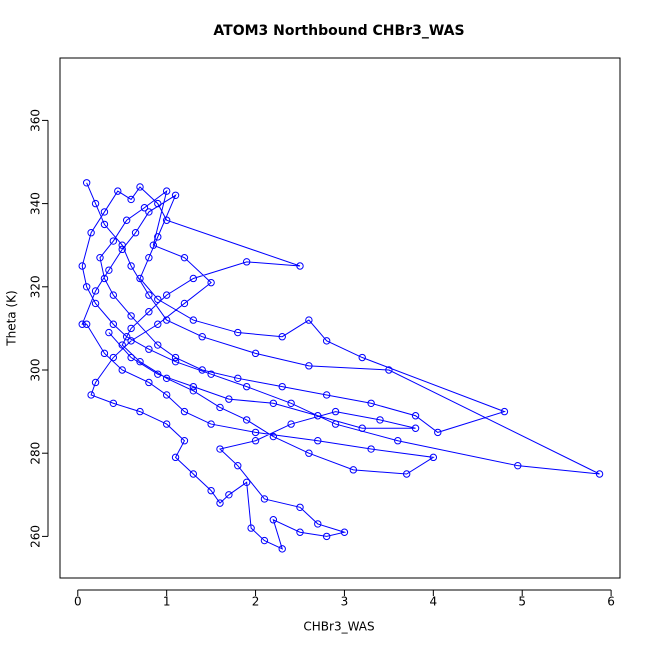  What do you see at coordinates (434, 602) in the screenshot?
I see `x-tick-label: 4` at bounding box center [434, 602].